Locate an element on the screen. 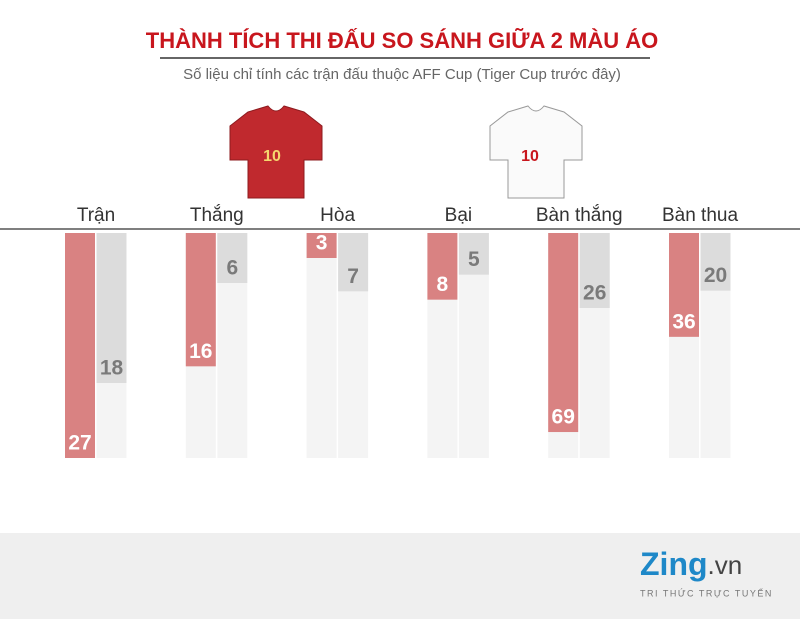 The image size is (800, 619). category-label: Bàn thắng is located at coordinates (579, 215).